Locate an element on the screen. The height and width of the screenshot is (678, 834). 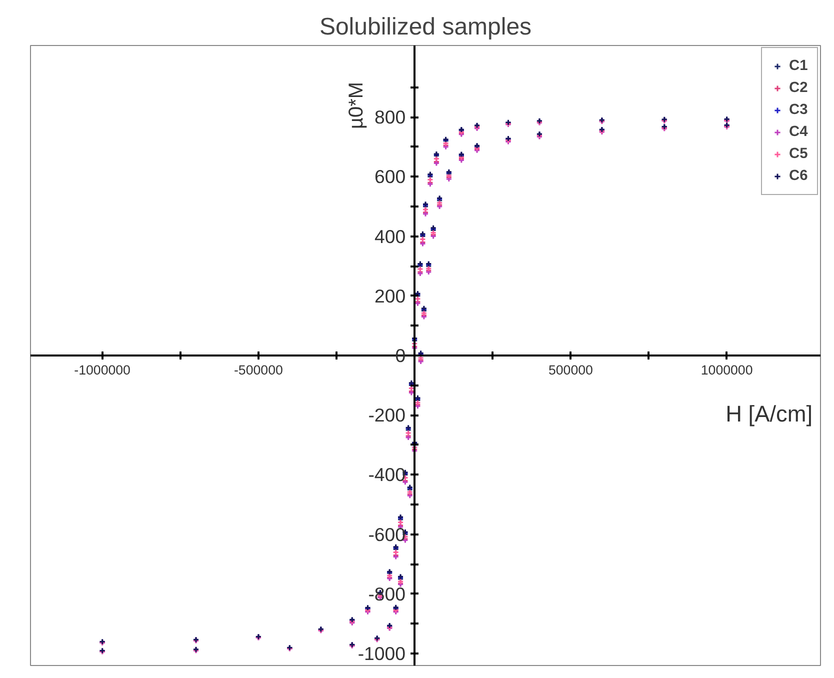
y-tick-label: -1000 is located at coordinates (382, 653).